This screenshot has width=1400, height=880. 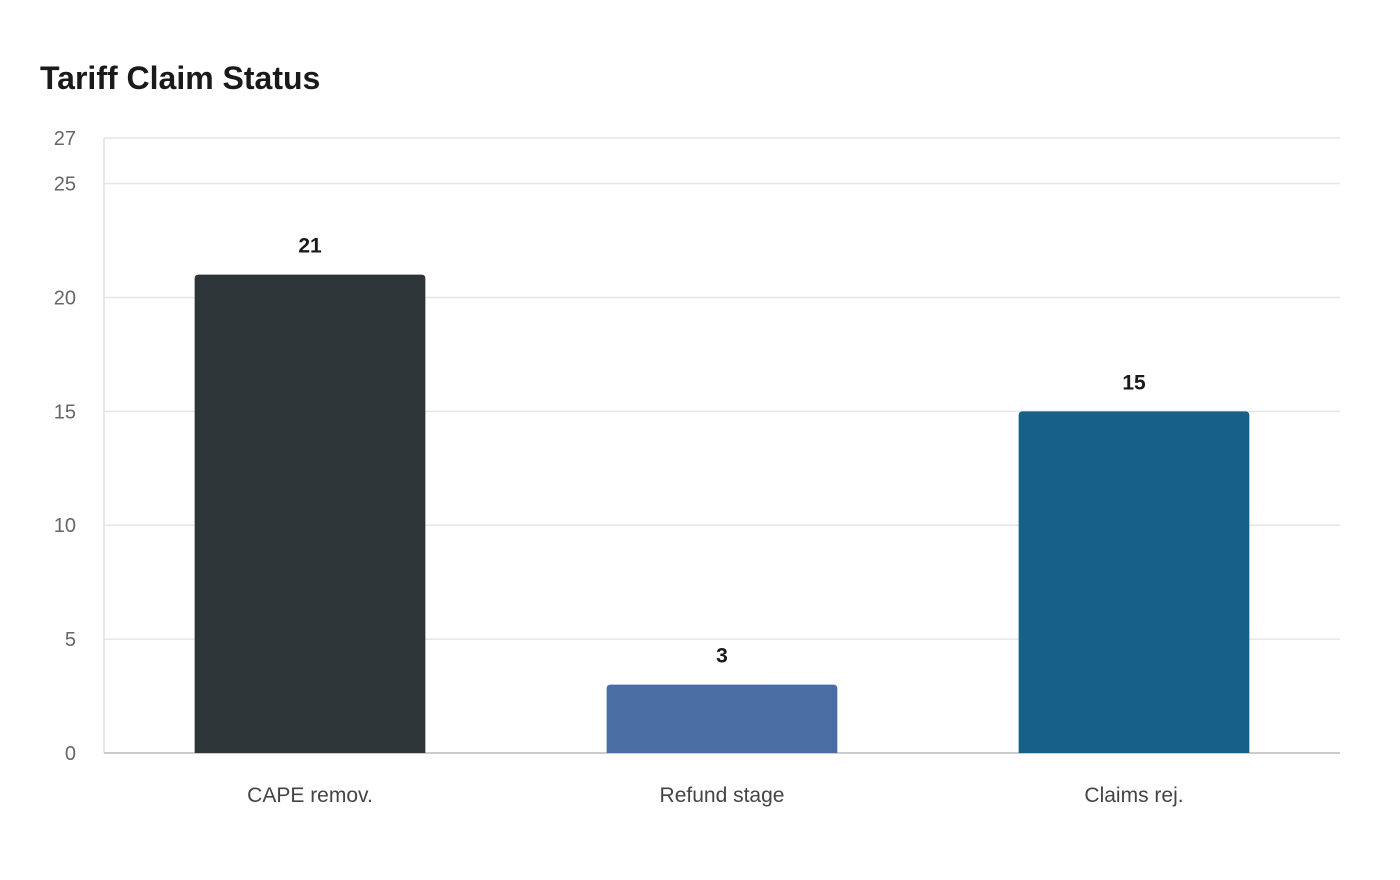 What do you see at coordinates (180, 78) in the screenshot?
I see `chart-title: Tariff Claim Status` at bounding box center [180, 78].